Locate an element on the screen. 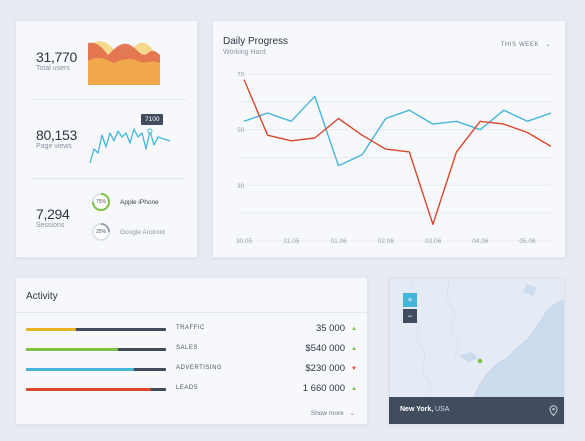 The image size is (585, 441). y-tick-label: 30 is located at coordinates (241, 186).